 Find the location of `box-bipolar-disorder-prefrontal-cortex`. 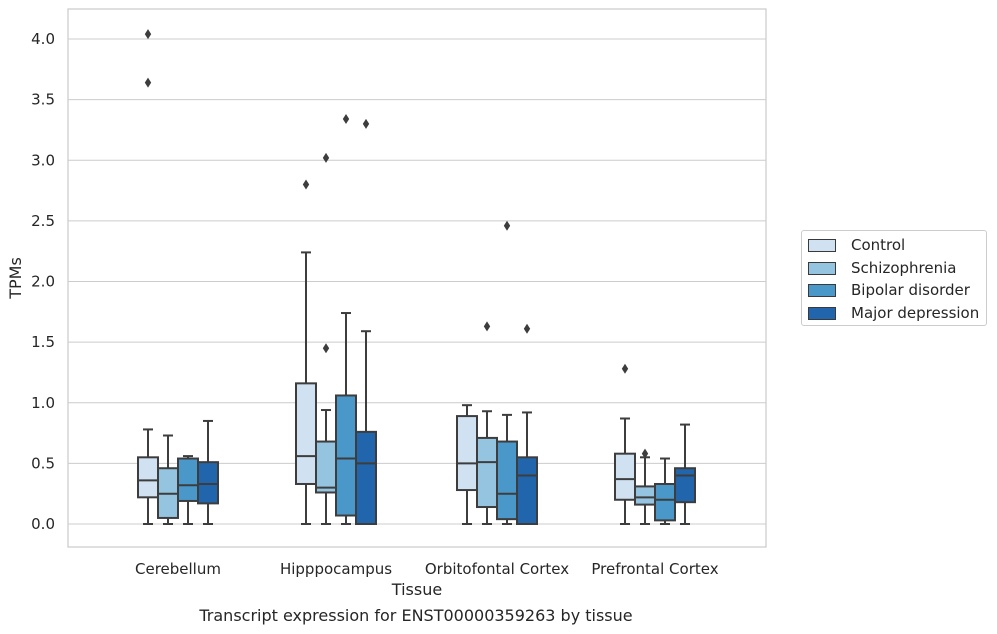

box-bipolar-disorder-prefrontal-cortex is located at coordinates (665, 491).